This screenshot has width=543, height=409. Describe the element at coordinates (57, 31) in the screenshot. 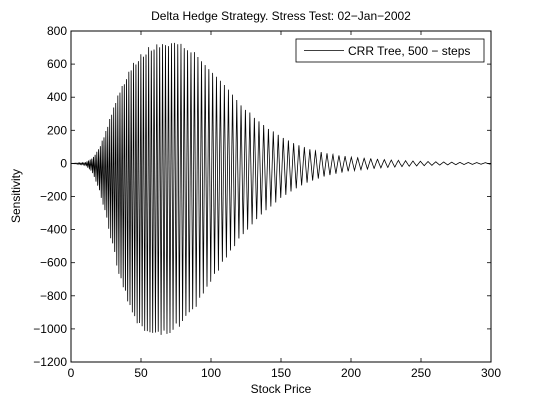

I see `y-tick-label: 800` at that location.